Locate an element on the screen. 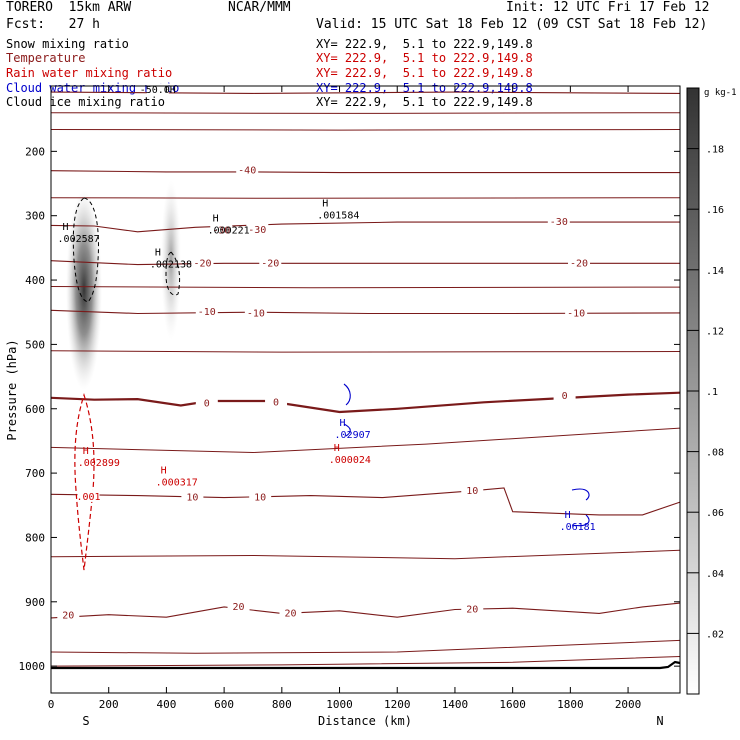 The width and height of the screenshot is (740, 740). init-time: Init: 12 UTC Fri 17 Feb 12 is located at coordinates (608, 7).